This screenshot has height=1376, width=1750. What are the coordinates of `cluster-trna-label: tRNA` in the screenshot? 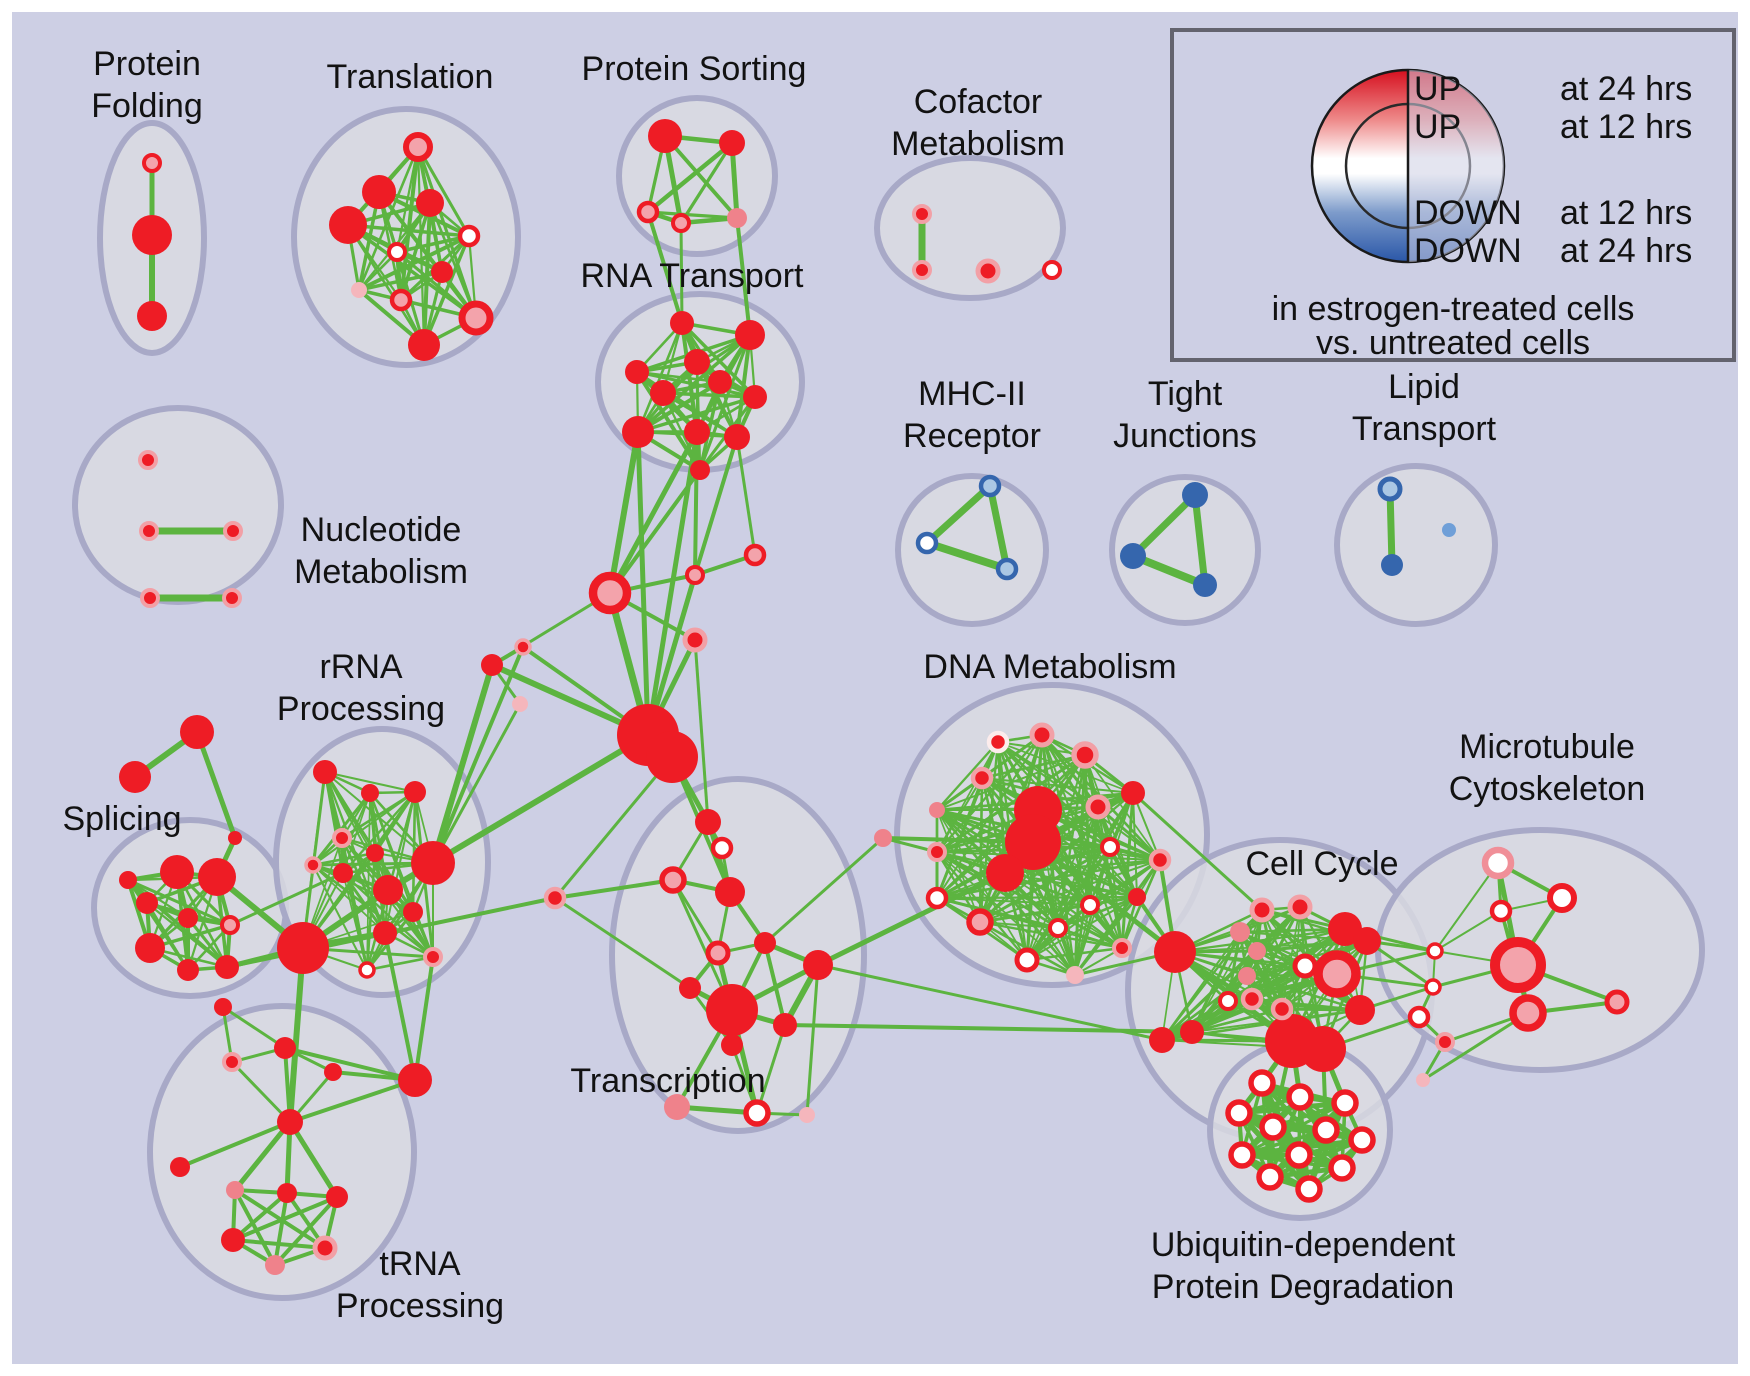 It's located at (420, 1264).